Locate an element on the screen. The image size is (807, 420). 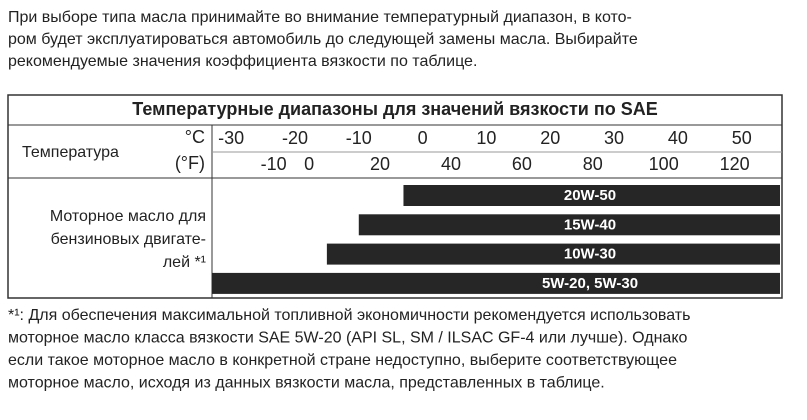
f-tick-label: 120 is located at coordinates (735, 164).